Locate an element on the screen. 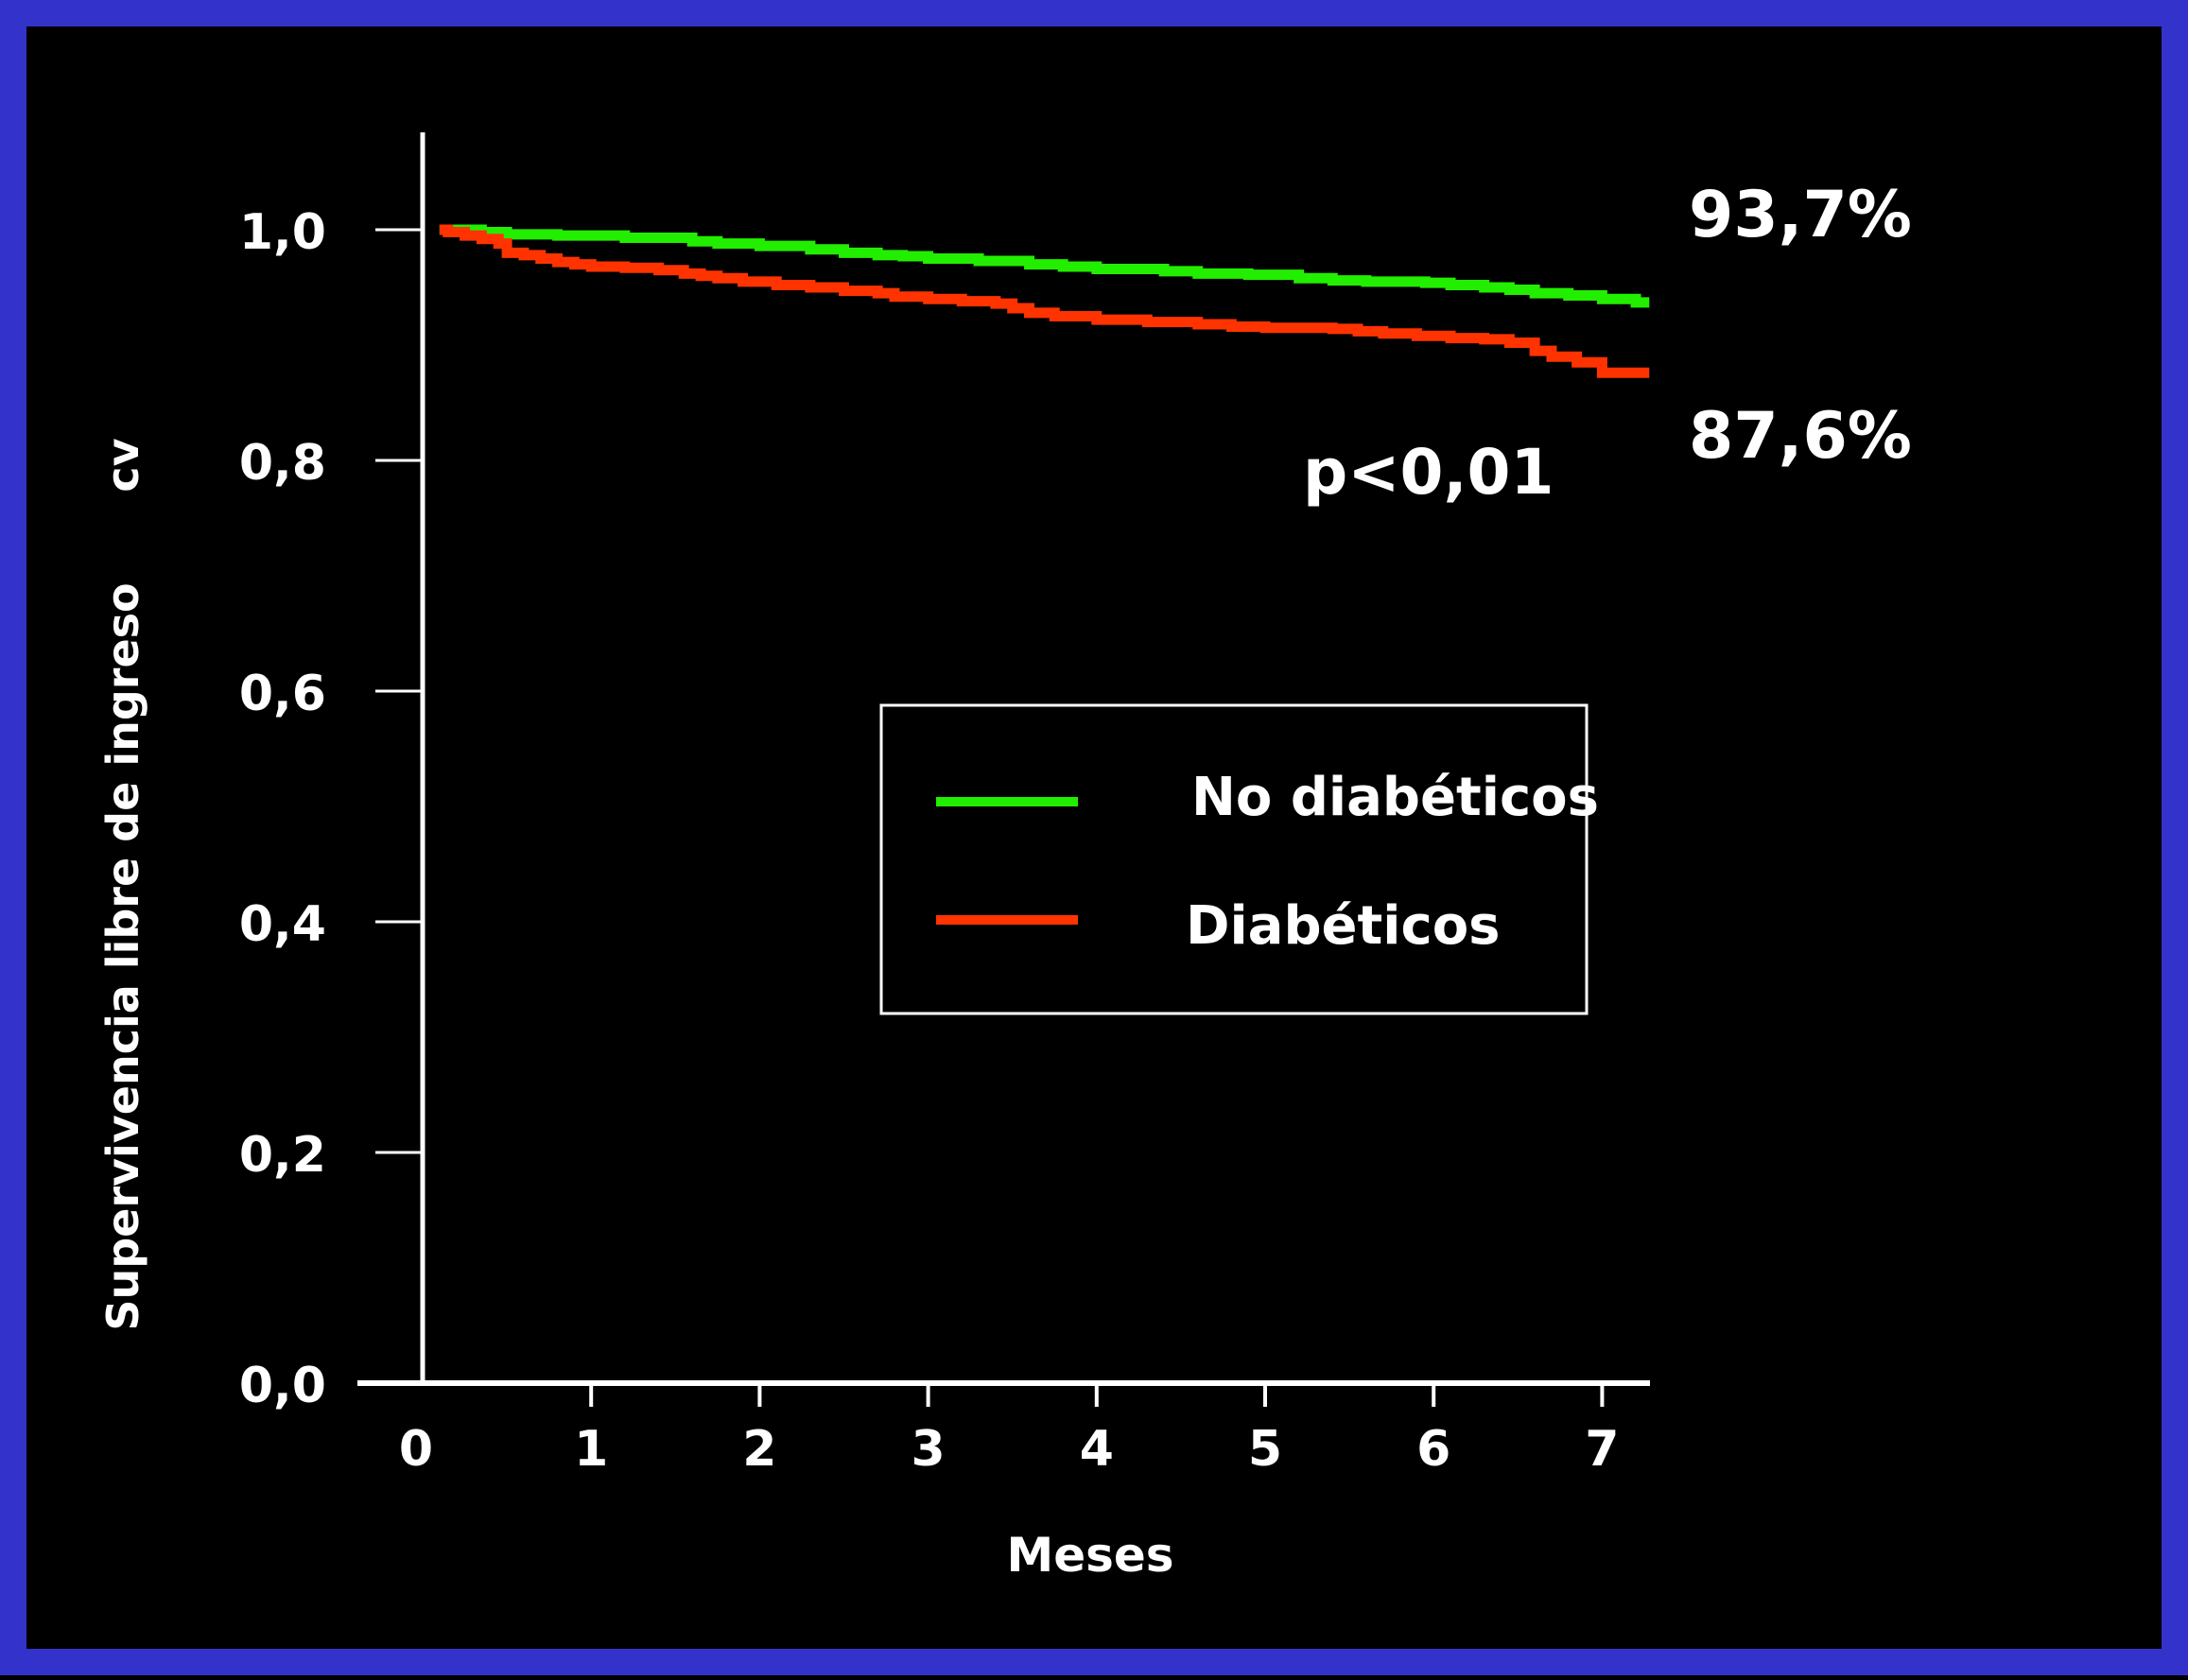 This screenshot has width=2188, height=1680. x-axis-label: Meses is located at coordinates (1089, 1555).